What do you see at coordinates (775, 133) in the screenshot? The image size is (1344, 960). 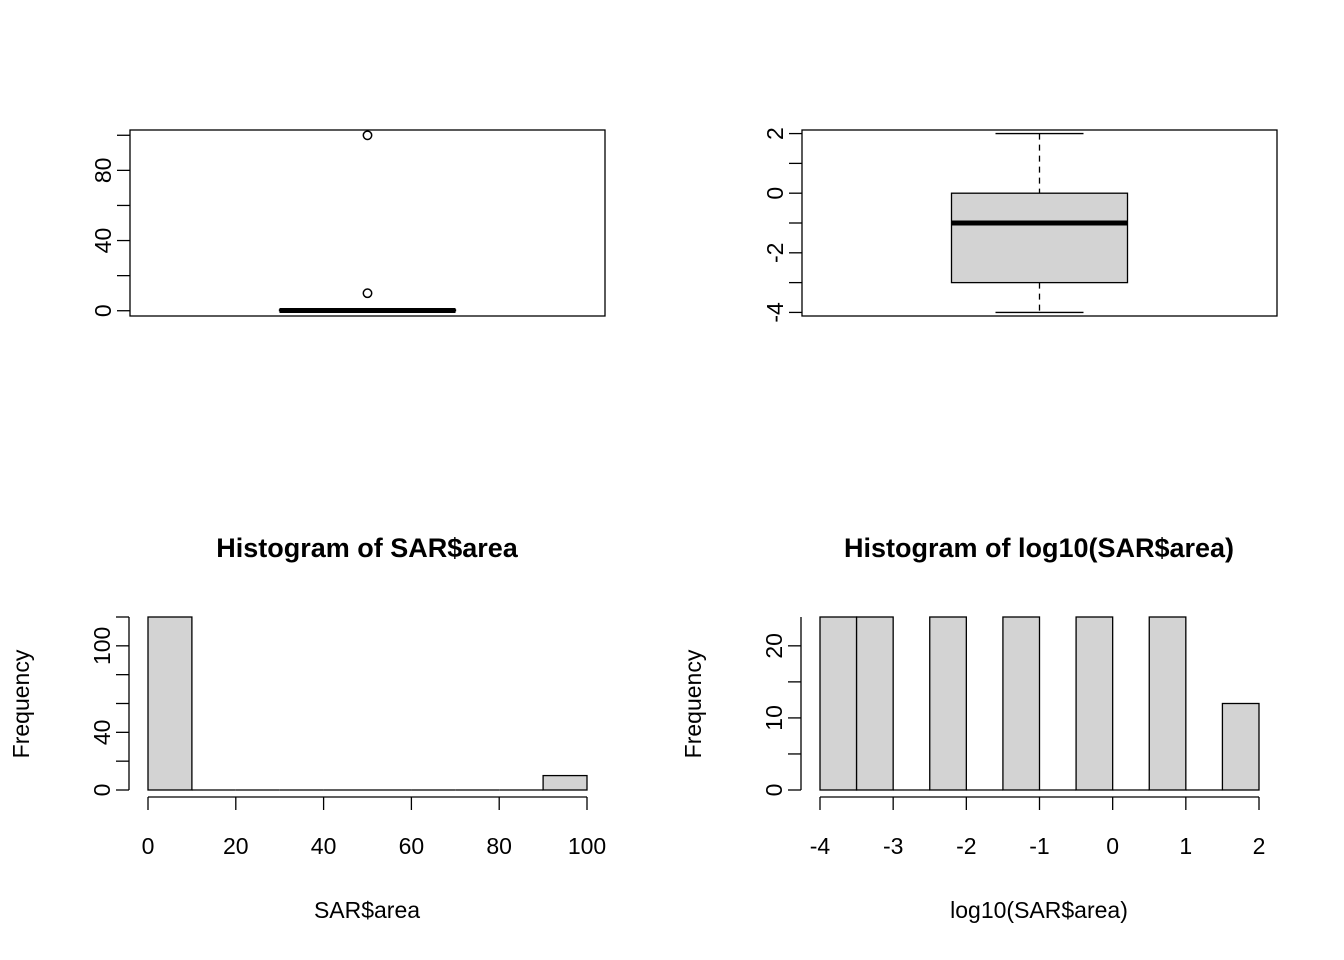 I see `y-tick-label: 2` at bounding box center [775, 133].